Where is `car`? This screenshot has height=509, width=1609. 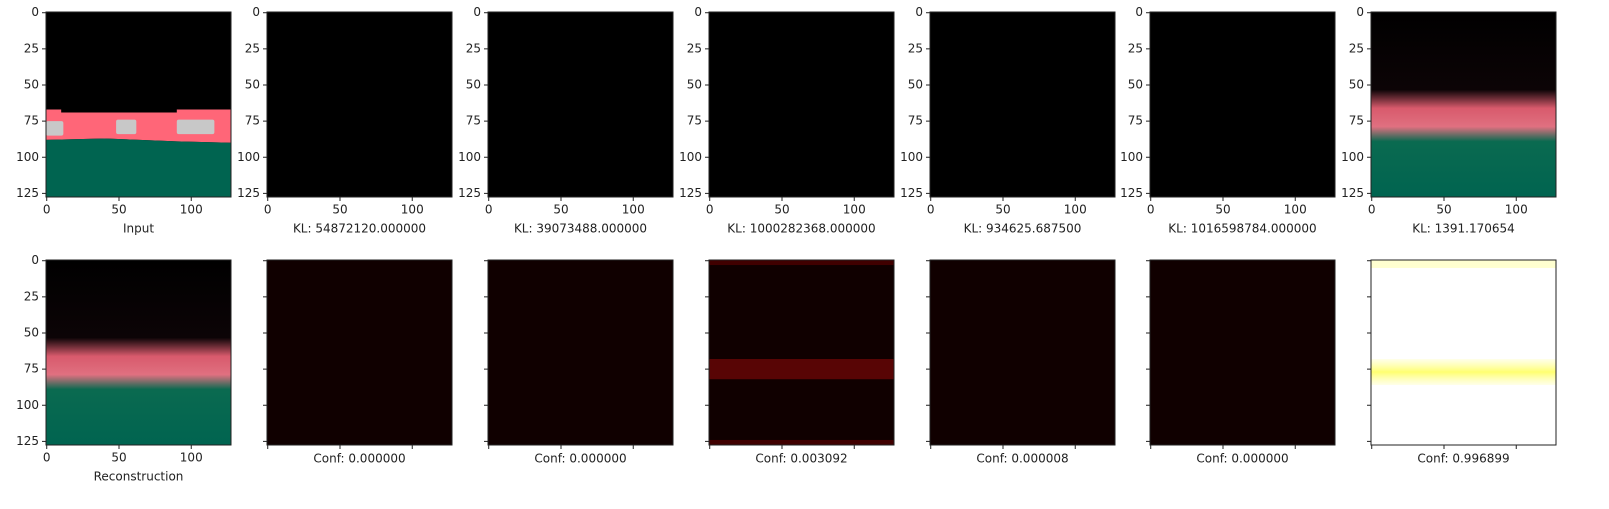 car is located at coordinates (195, 127).